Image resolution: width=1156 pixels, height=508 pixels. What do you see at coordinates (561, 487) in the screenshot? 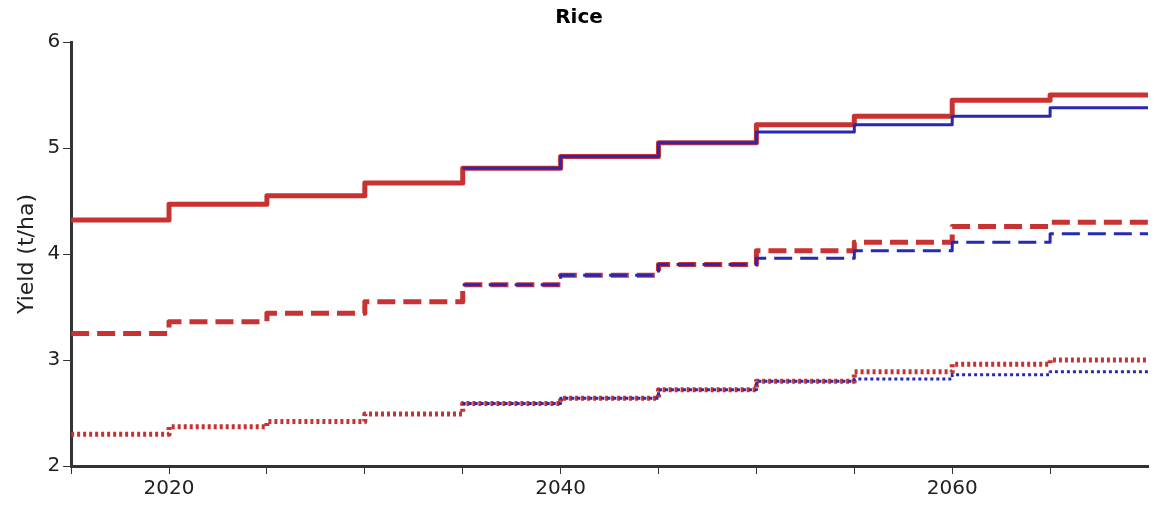
I see `x-tick-label: 2040` at bounding box center [561, 487].